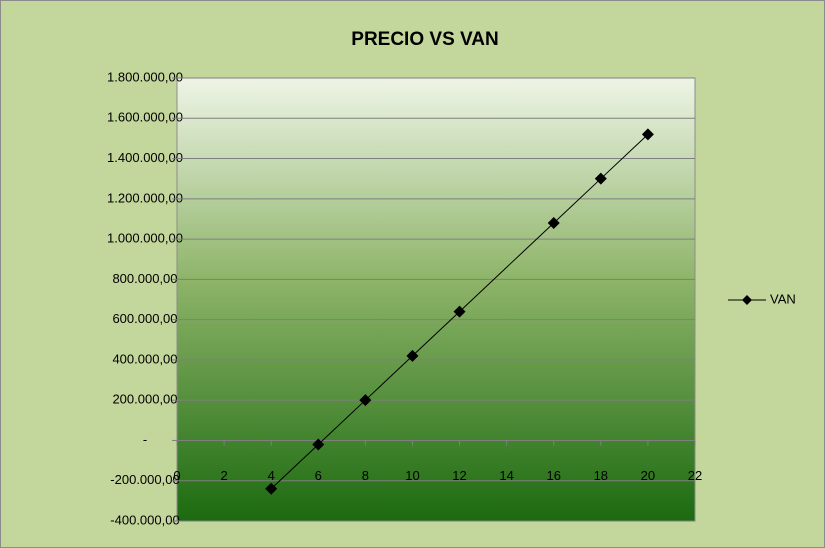 The width and height of the screenshot is (825, 548). I want to click on y-tick-label: 1.000.000,00, so click(145, 238).